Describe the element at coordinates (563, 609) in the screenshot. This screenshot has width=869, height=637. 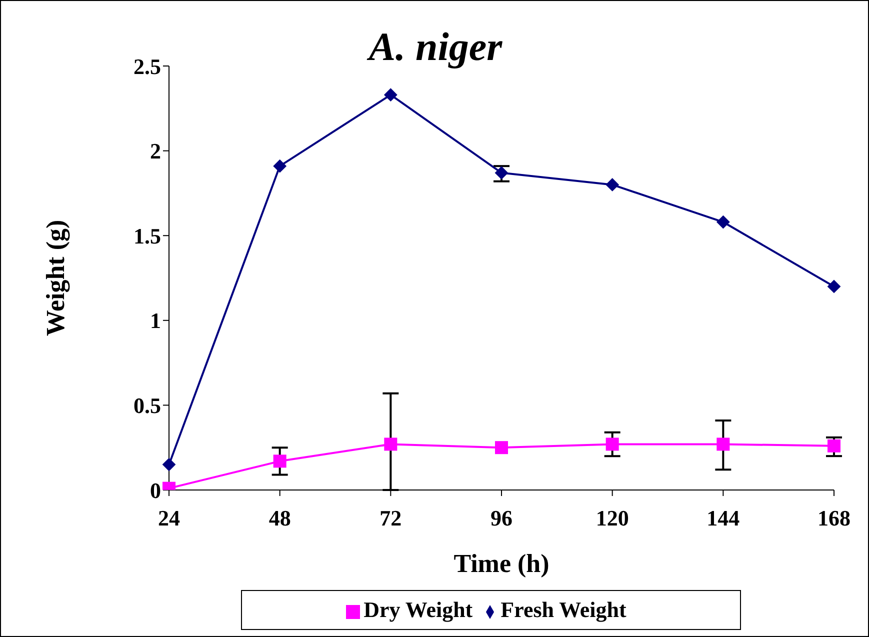
I see `legend-label: Fresh Weight` at that location.